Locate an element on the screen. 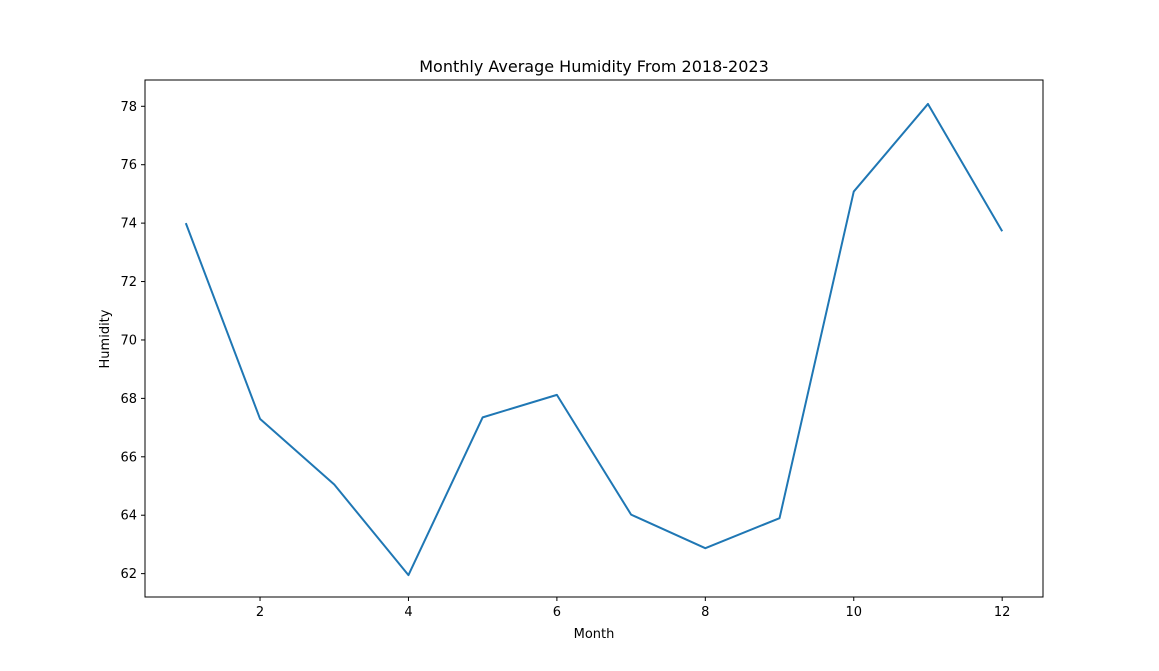  y-tick-label: 72 is located at coordinates (128, 282).